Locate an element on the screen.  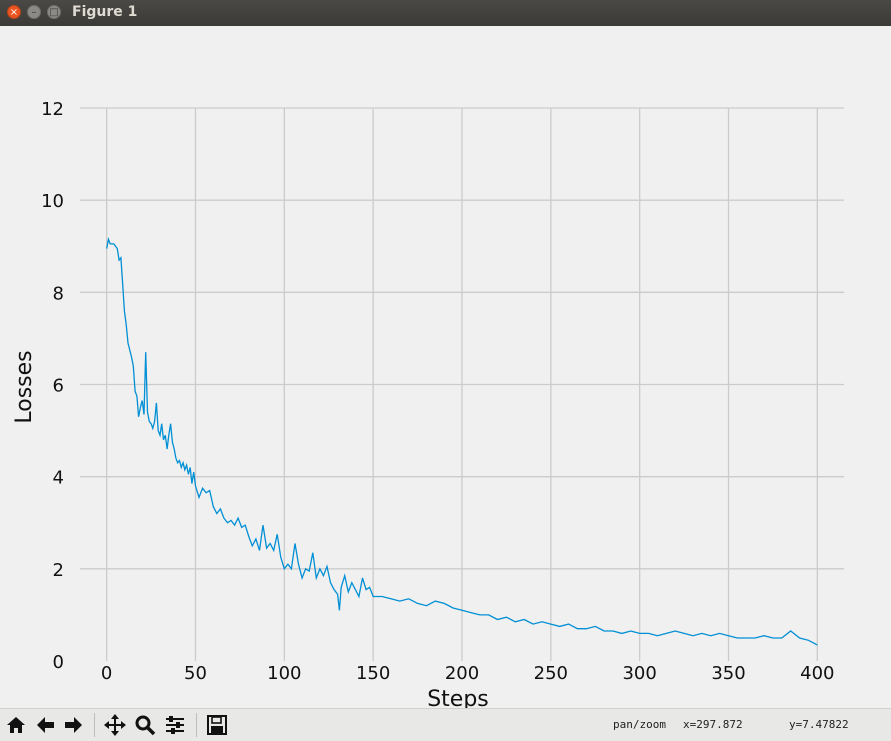
zoom-button is located at coordinates (145, 725).